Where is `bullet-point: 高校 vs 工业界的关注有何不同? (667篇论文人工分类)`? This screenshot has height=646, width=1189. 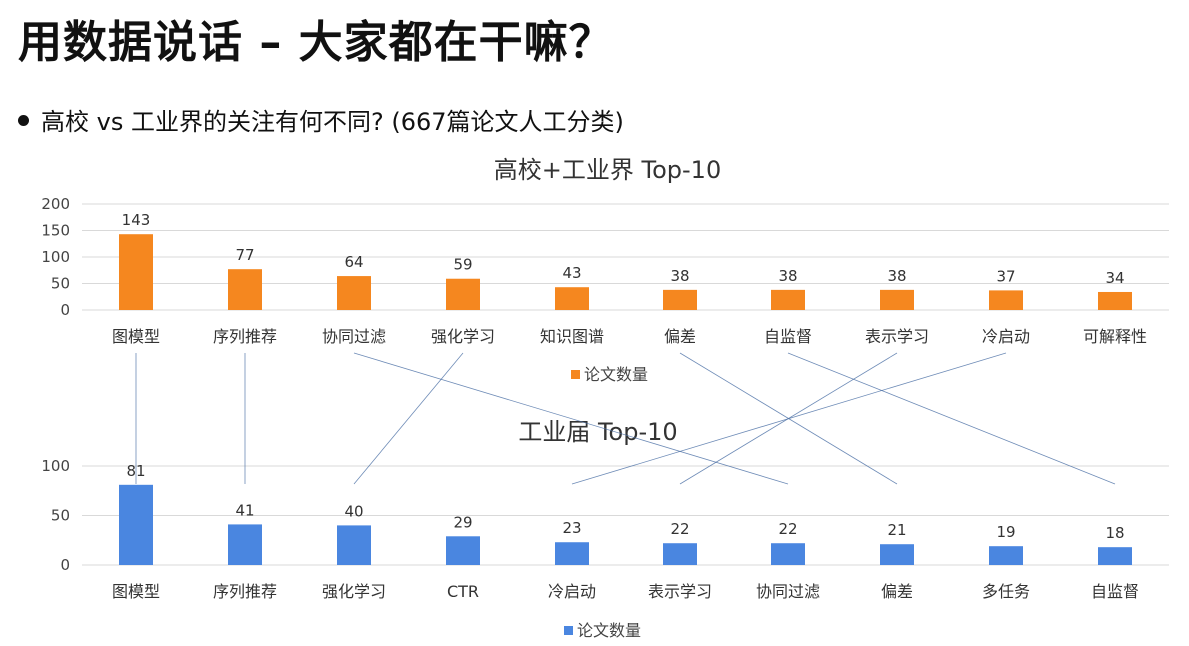 bullet-point: 高校 vs 工业界的关注有何不同? (667篇论文人工分类) is located at coordinates (321, 119).